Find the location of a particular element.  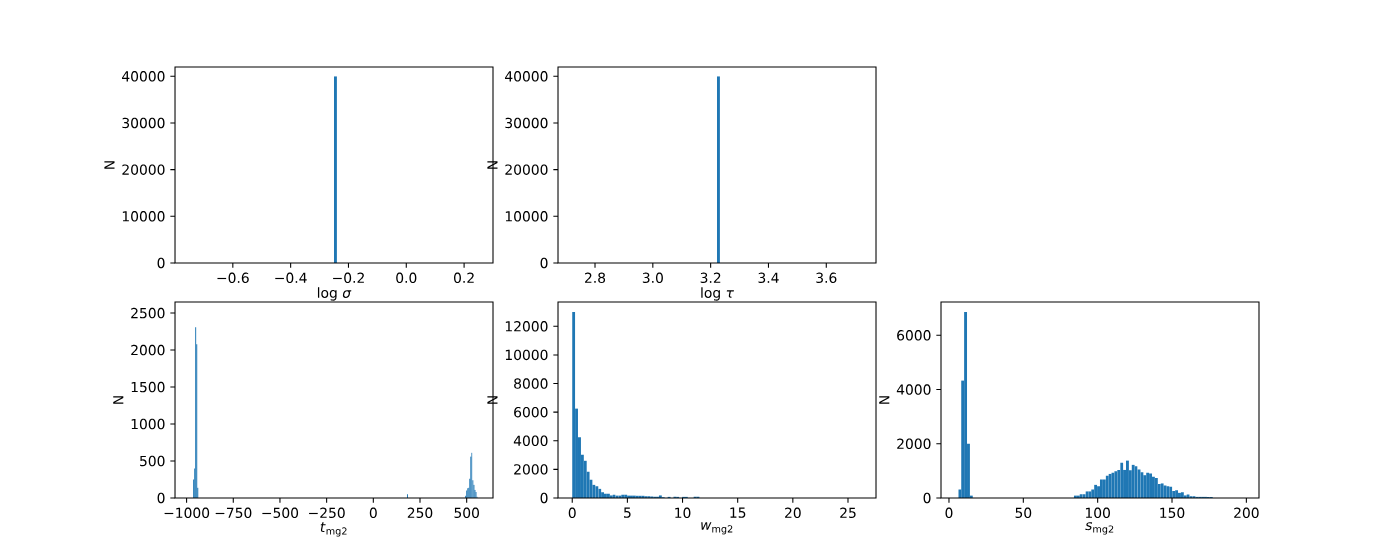

x-tick-label: −0.6 is located at coordinates (233, 278).